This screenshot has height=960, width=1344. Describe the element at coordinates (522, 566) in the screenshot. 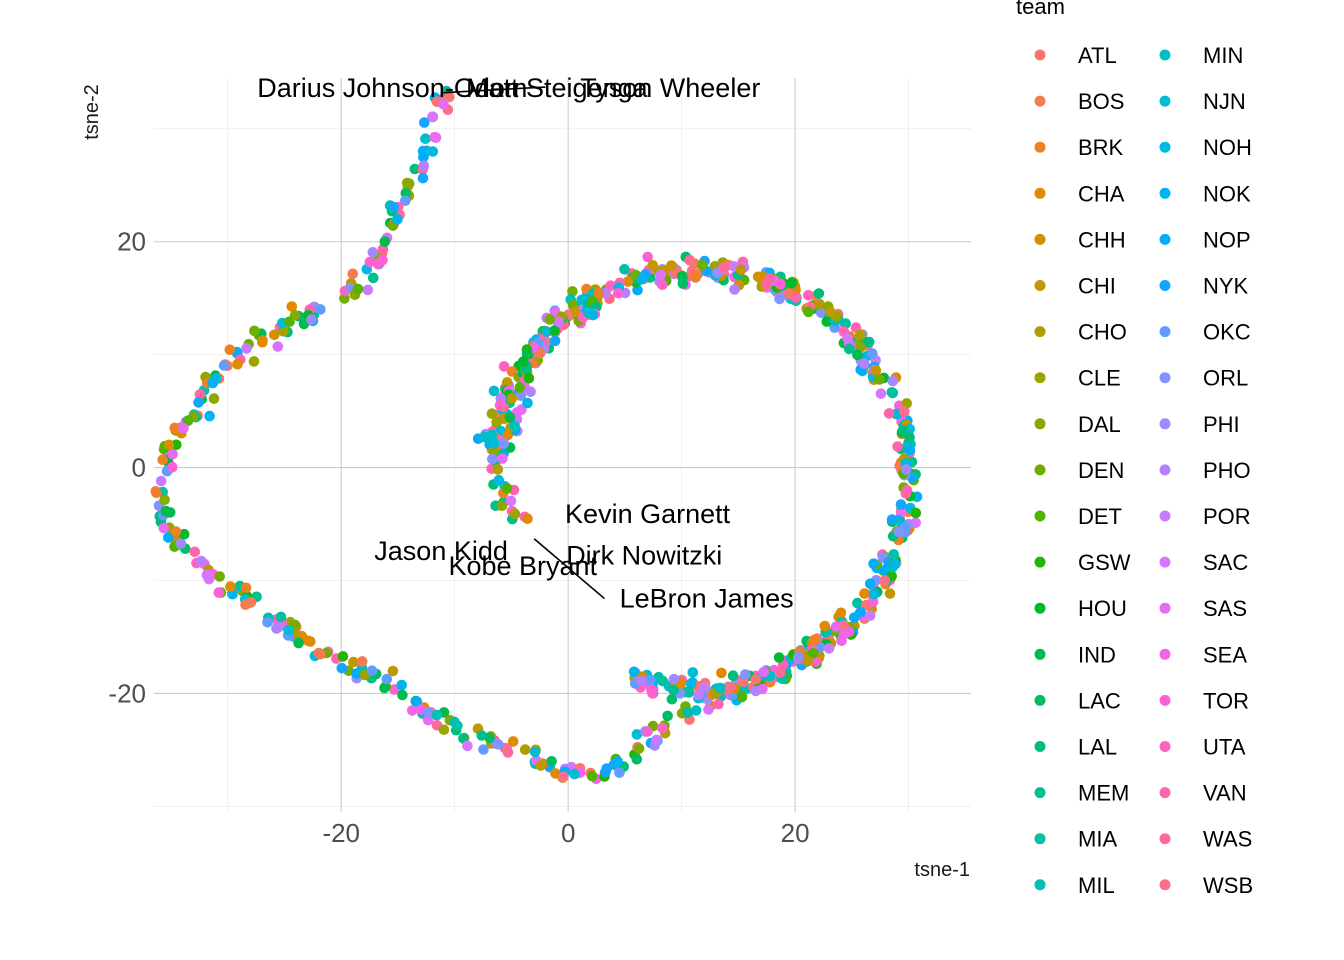

I see `annotation-label: Kobe Bryant` at that location.